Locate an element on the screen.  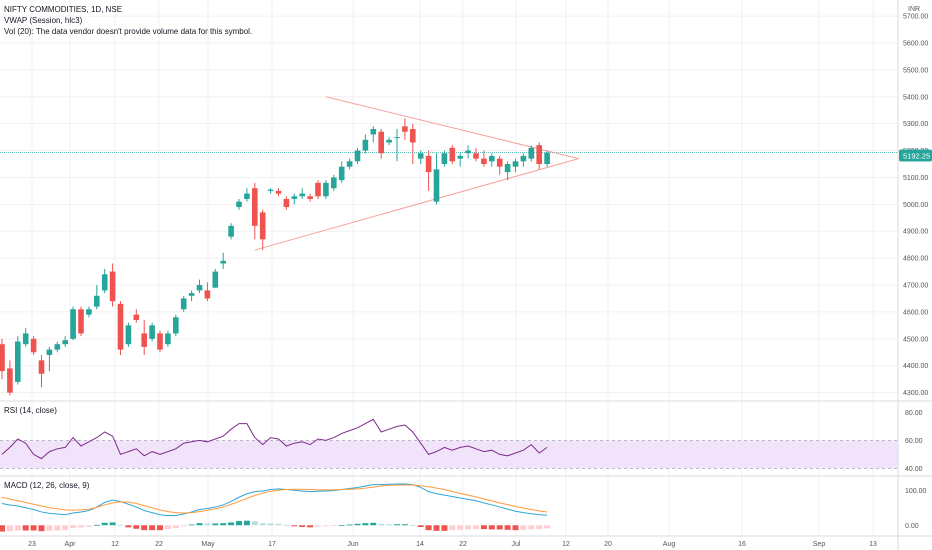
price-badge-text: 5192.25 is located at coordinates (916, 156).